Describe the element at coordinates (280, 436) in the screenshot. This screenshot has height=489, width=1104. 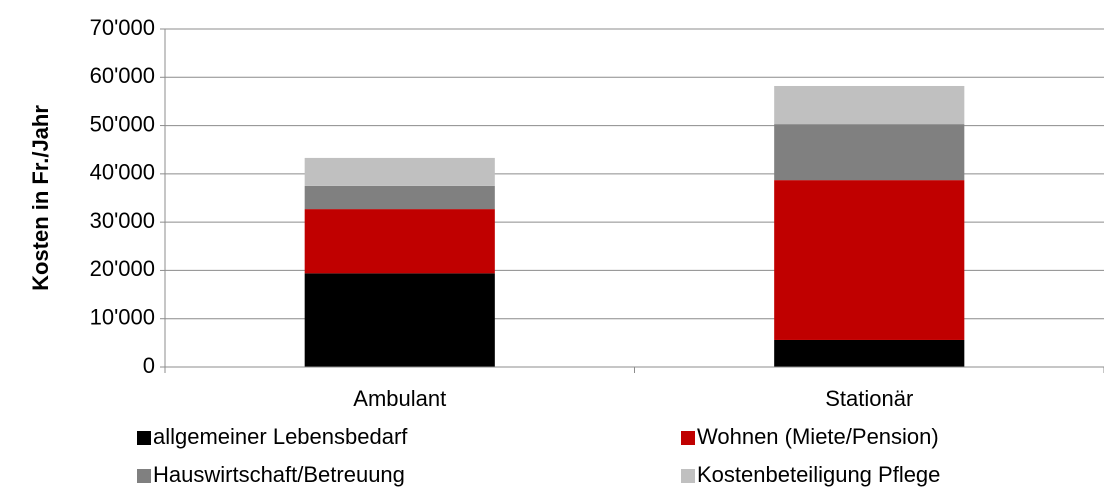
I see `legend-label: allgemeiner Lebensbedarf` at that location.